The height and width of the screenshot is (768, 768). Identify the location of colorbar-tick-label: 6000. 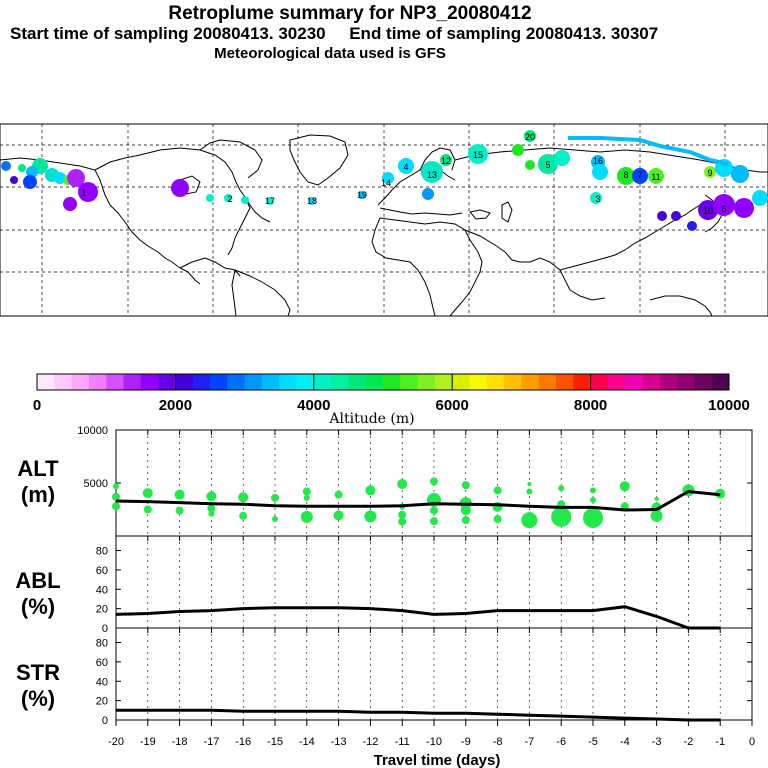
(452, 405).